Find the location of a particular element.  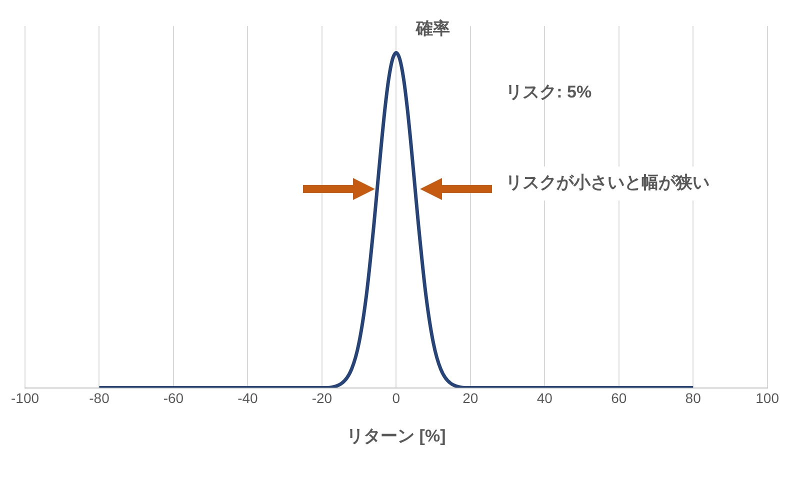

x-tick-label: 100 is located at coordinates (768, 398).